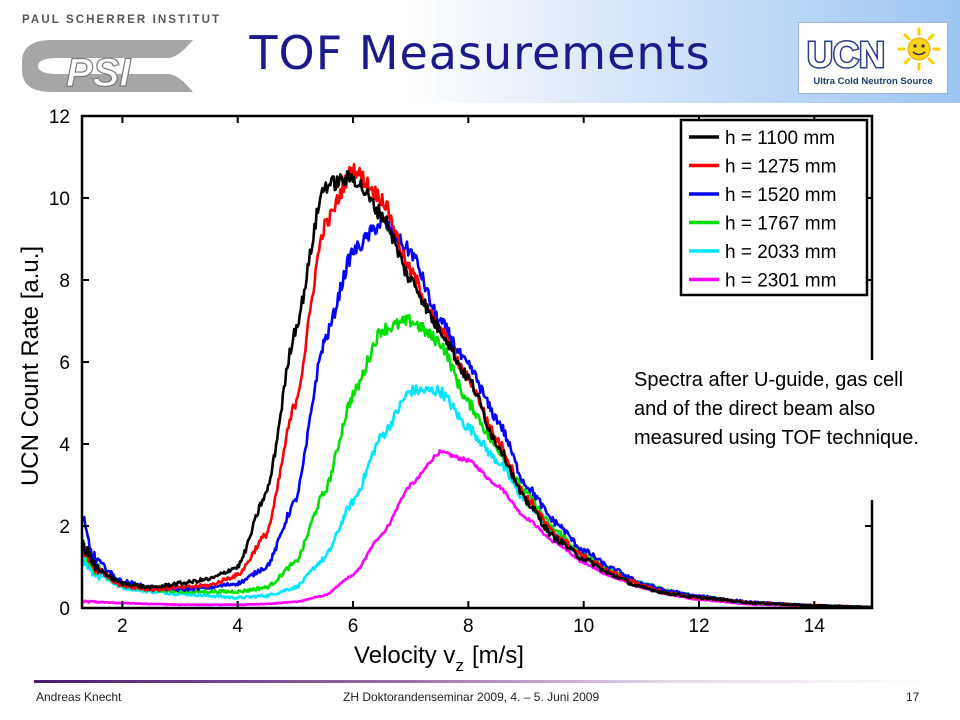 Image resolution: width=960 pixels, height=720 pixels. What do you see at coordinates (873, 81) in the screenshot?
I see `ucn-logo-text: Ultra Cold Neutron Source` at bounding box center [873, 81].